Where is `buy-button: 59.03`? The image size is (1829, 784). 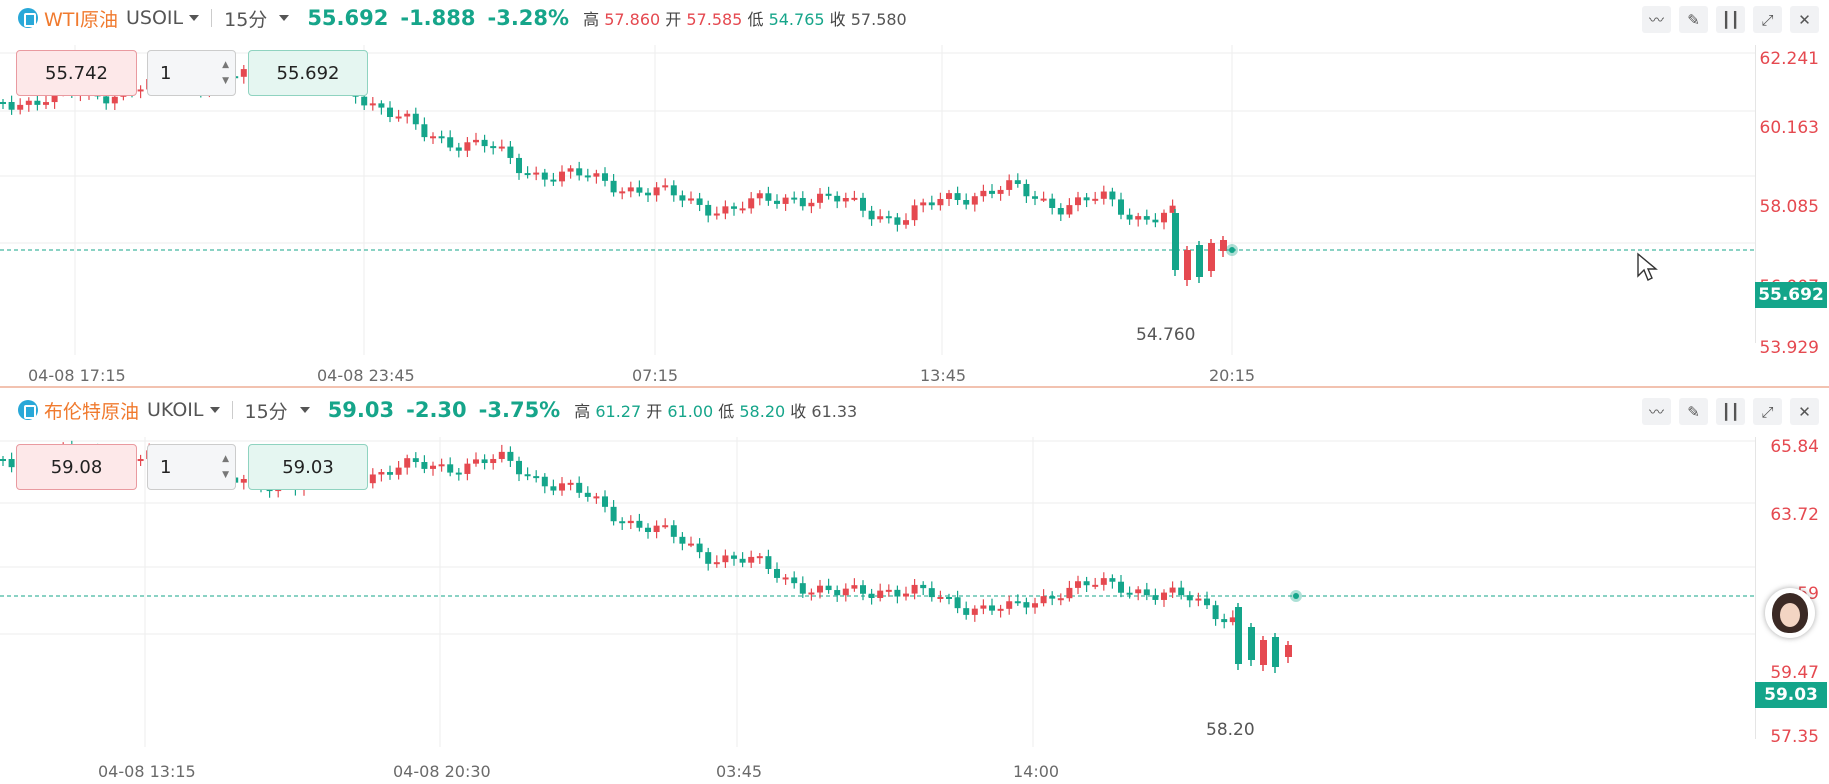 buy-button: 59.03 is located at coordinates (308, 467).